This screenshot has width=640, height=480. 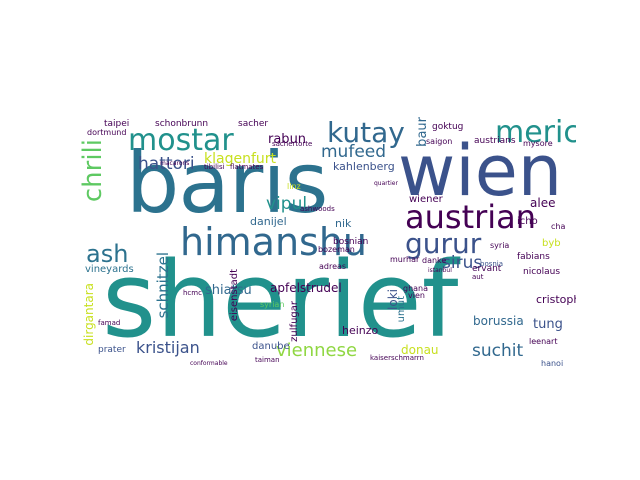 What do you see at coordinates (542, 272) in the screenshot?
I see `word-nicolaus: nicolaus` at bounding box center [542, 272].